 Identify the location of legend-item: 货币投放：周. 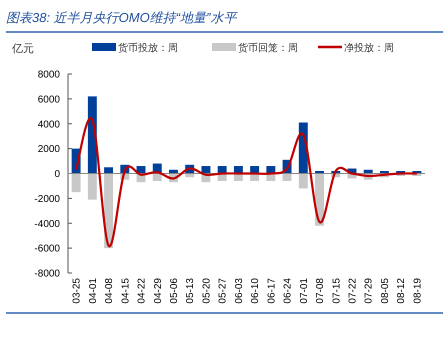
(135, 48).